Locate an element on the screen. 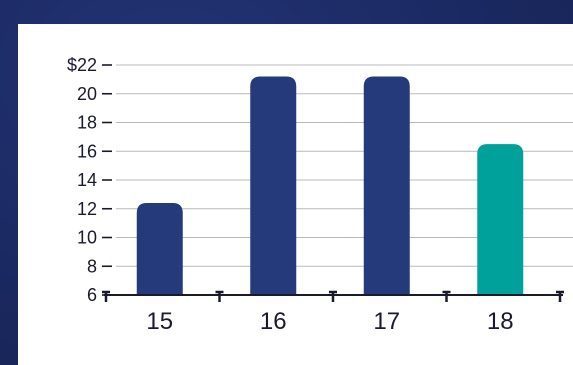 Image resolution: width=573 pixels, height=365 pixels. y-tick-label: $22 is located at coordinates (82, 65).